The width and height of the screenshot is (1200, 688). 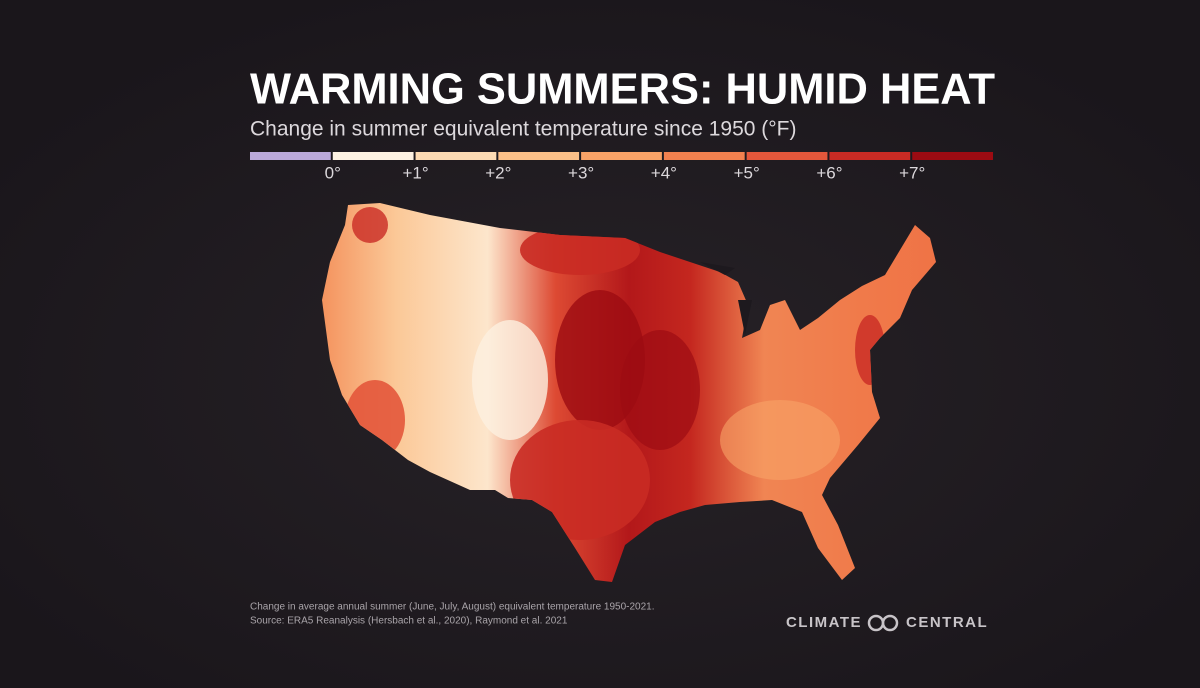 What do you see at coordinates (912, 172) in the screenshot?
I see `legend-label: +7°` at bounding box center [912, 172].